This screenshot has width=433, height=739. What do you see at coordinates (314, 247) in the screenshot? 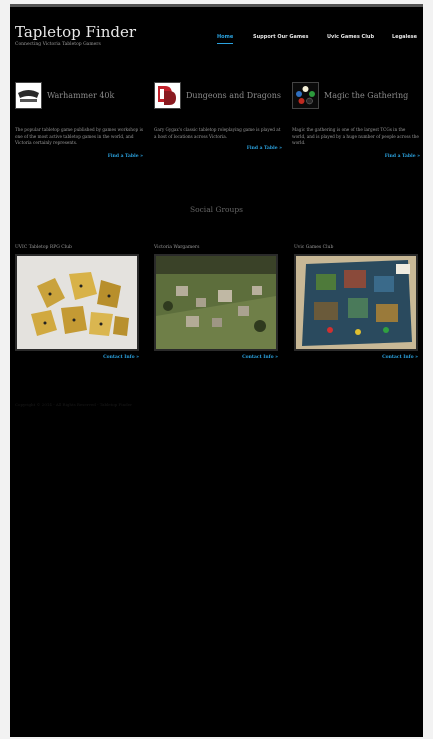
I see `group-name: Uvic Games Club` at bounding box center [314, 247].